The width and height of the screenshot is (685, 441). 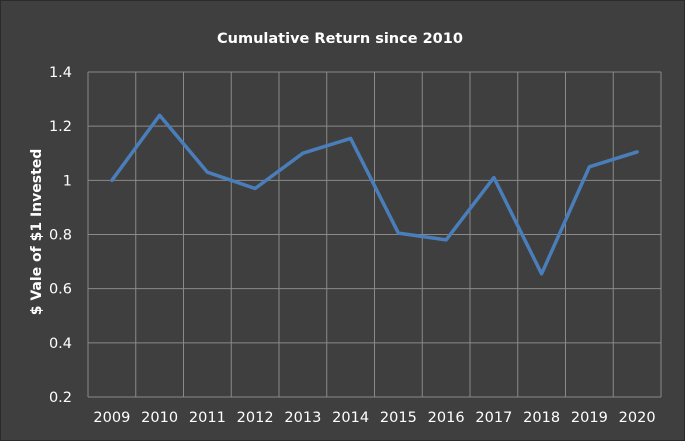 I want to click on y-tick-label: 1, so click(x=67, y=181).